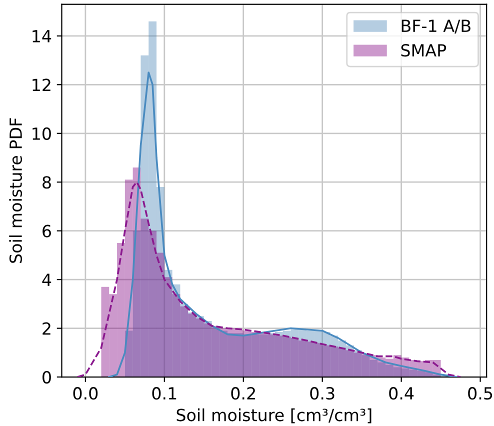 The height and width of the screenshot is (426, 494). Describe the element at coordinates (423, 50) in the screenshot. I see `legend-label: SMAP` at that location.